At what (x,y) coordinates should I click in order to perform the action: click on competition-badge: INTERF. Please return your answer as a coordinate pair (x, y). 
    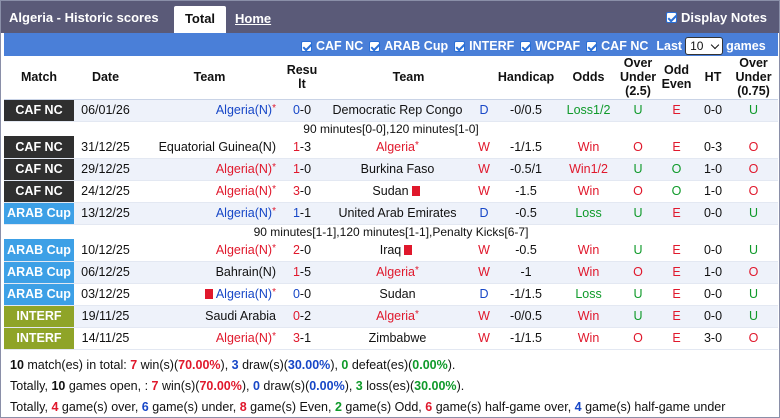
    Looking at the image, I should click on (39, 338).